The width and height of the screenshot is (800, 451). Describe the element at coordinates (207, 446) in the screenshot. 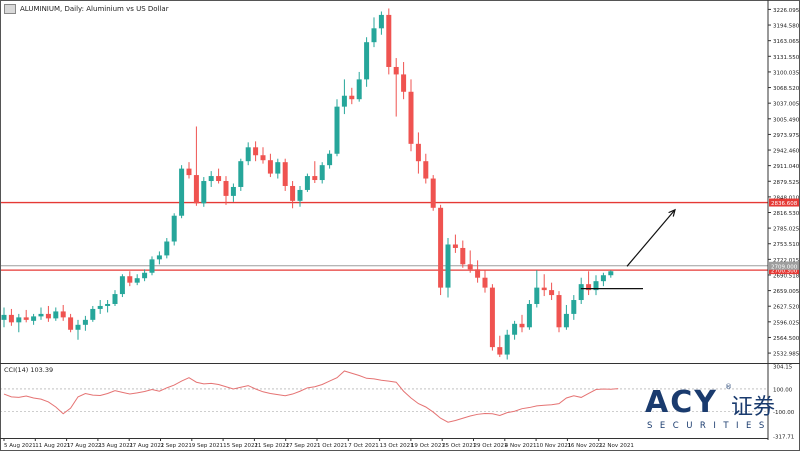

I see `date-tick-label: 9 Sep 2021` at that location.